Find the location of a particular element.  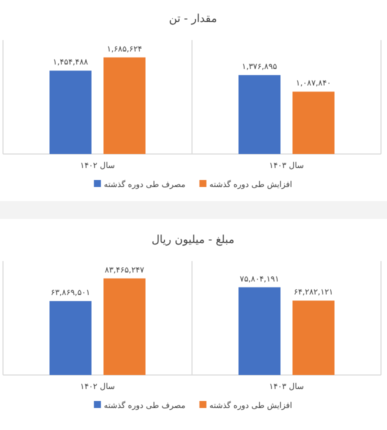

data-label: ۸۳,۴۶۵,۲۴۷ is located at coordinates (124, 269).